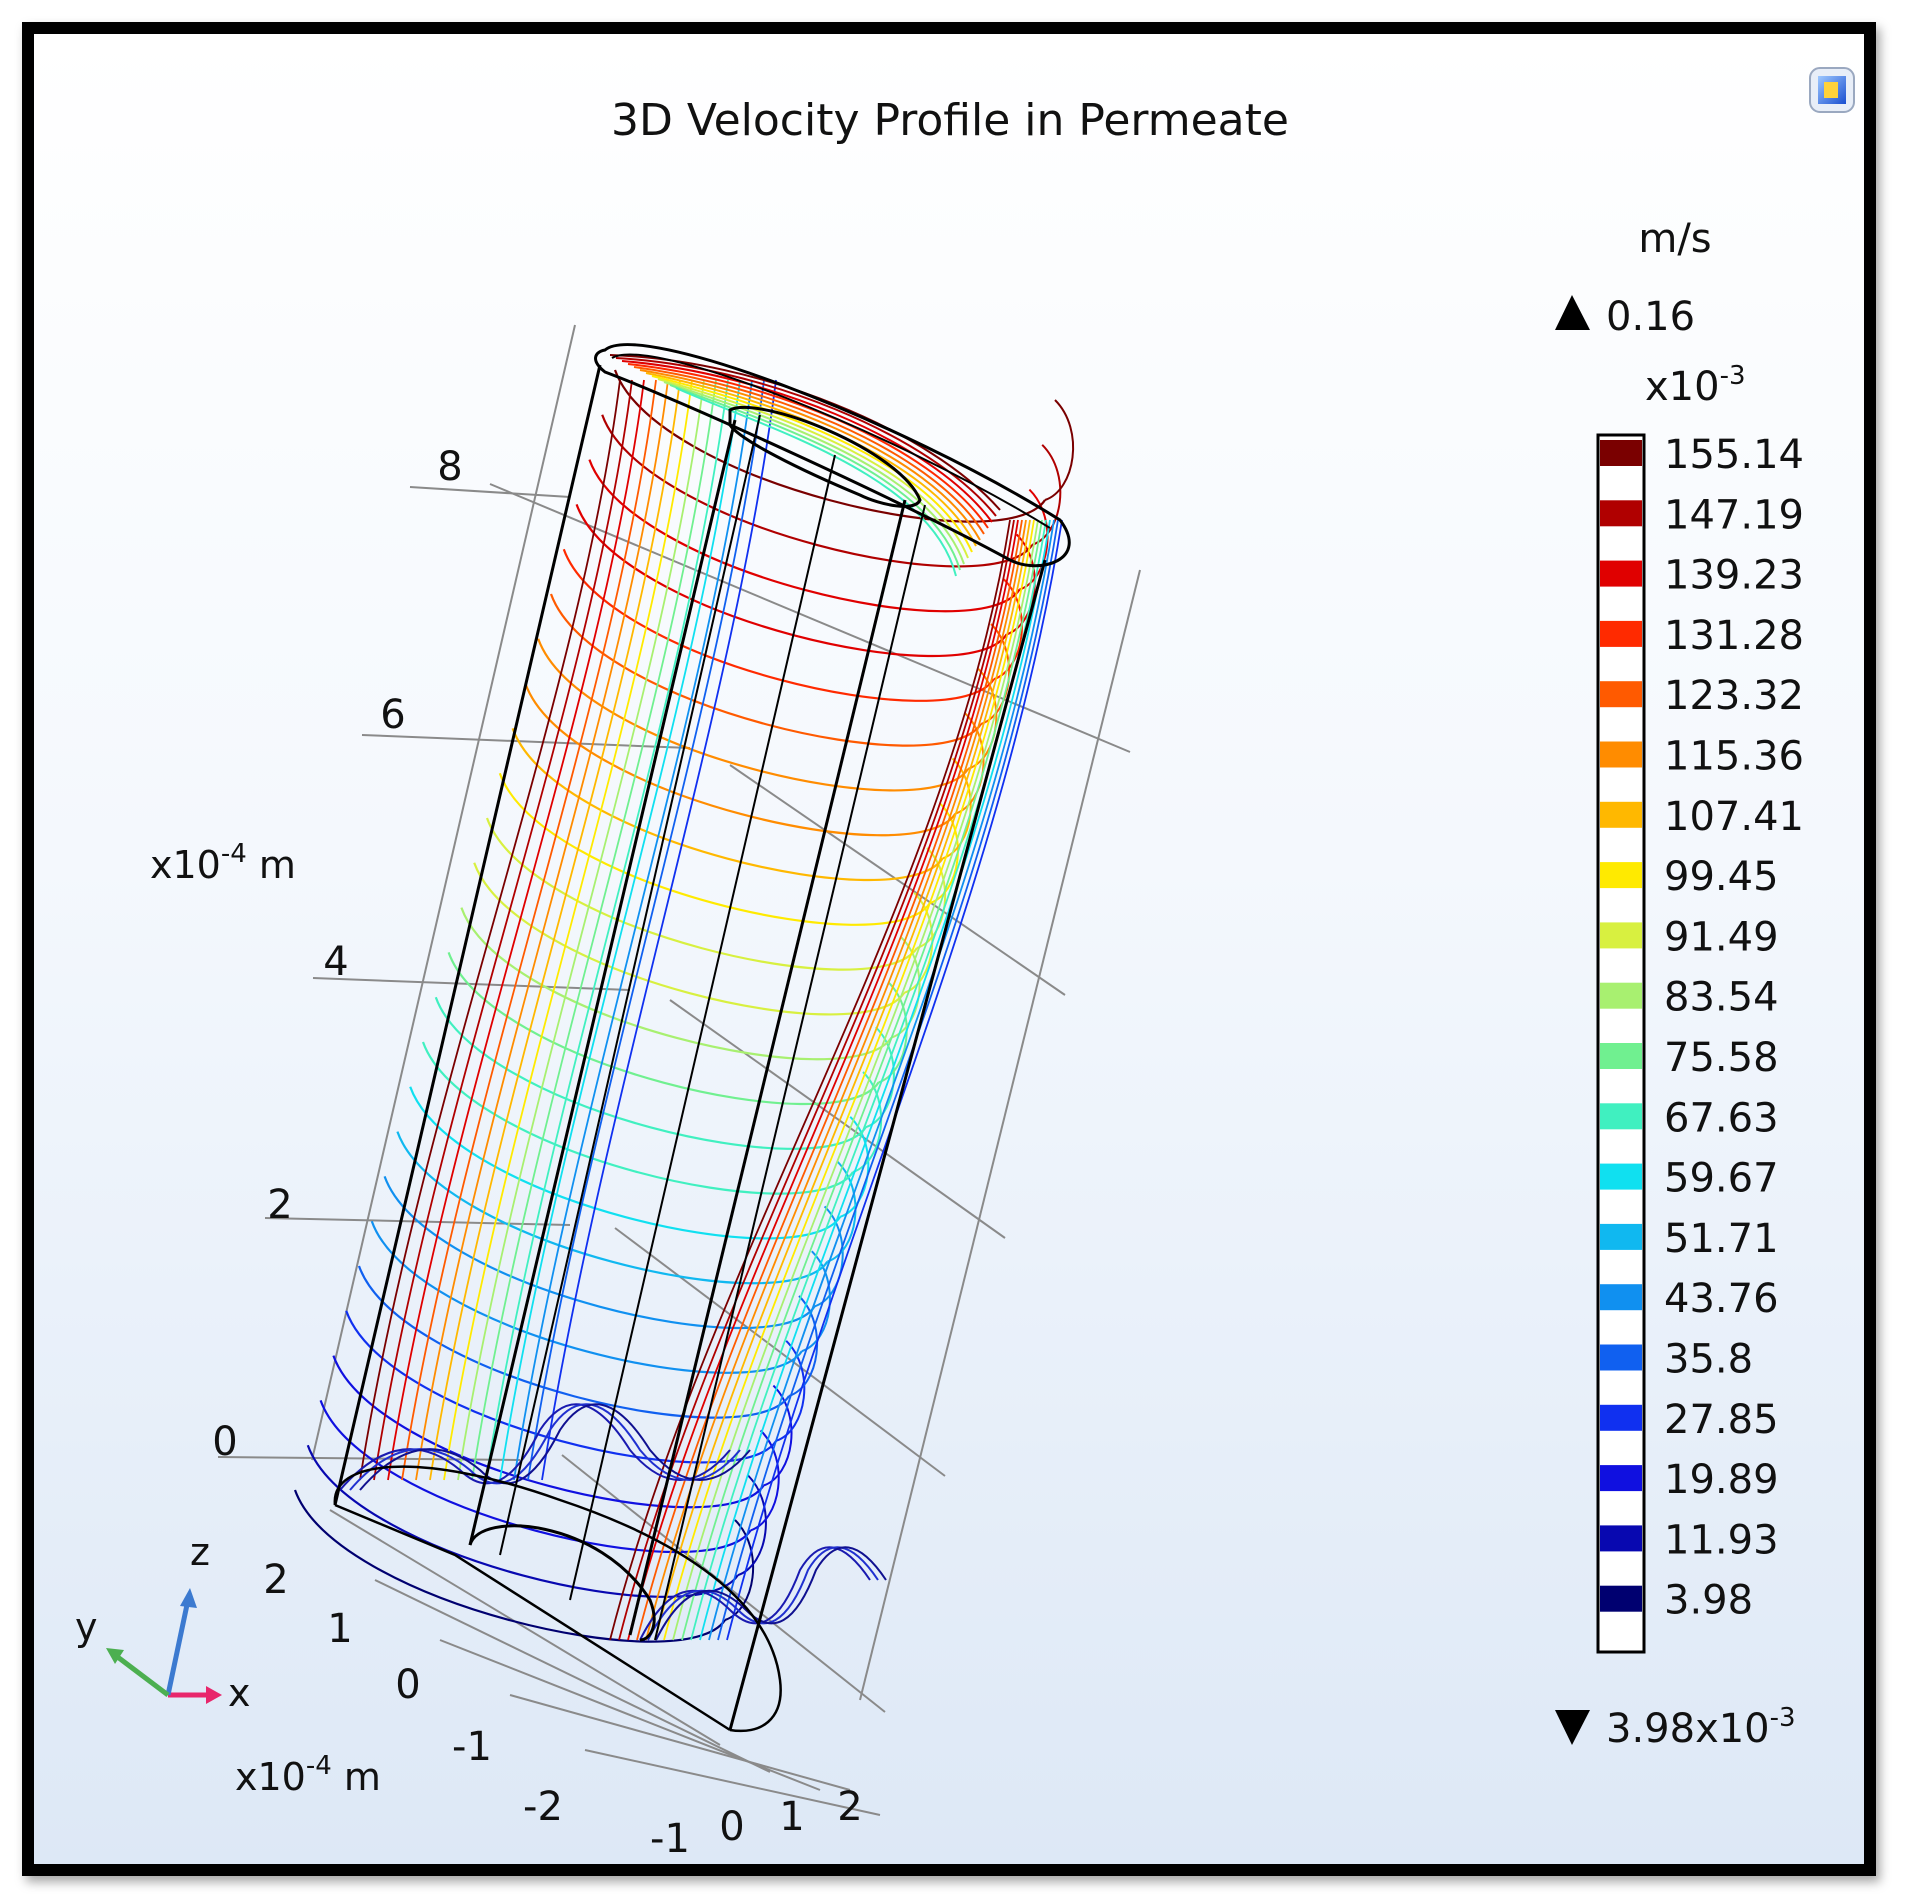 Image resolution: width=1906 pixels, height=1902 pixels. I want to click on colorbar-tick-label: 91.49, so click(1721, 937).